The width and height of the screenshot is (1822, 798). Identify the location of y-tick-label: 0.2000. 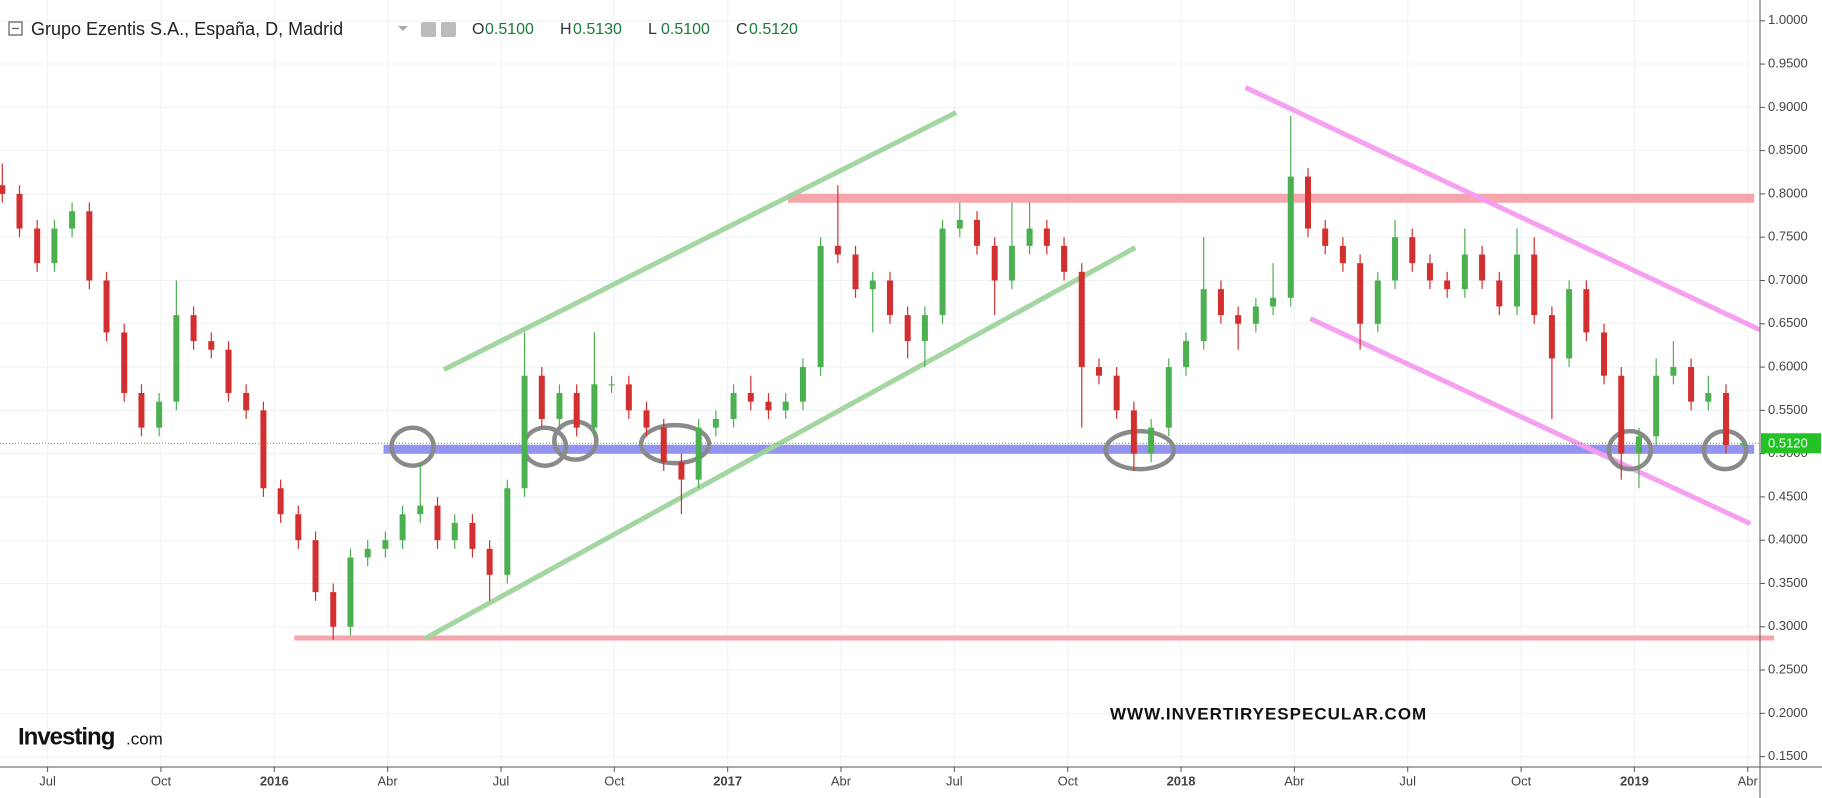
(1788, 712).